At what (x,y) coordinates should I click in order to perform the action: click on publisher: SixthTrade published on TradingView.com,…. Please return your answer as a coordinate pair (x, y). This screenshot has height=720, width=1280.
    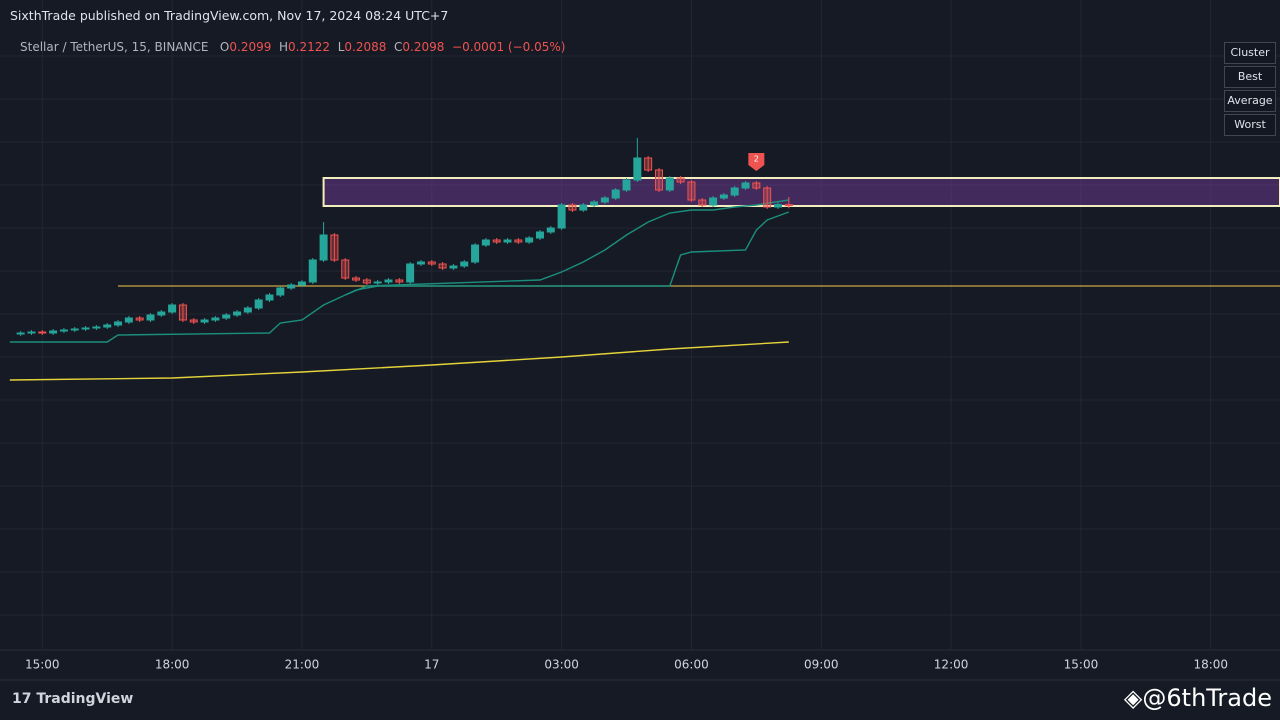
    Looking at the image, I should click on (229, 15).